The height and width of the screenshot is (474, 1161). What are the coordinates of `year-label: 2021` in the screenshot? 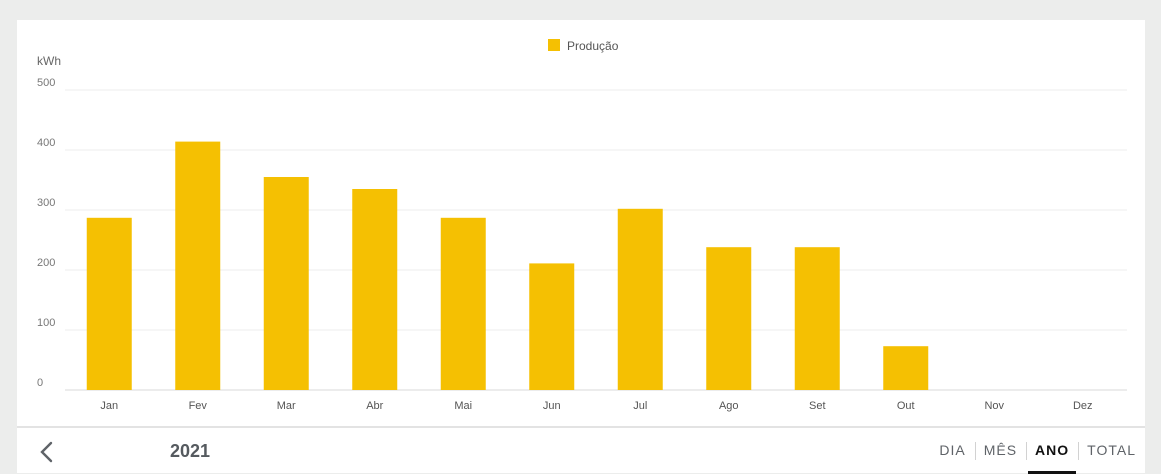 It's located at (190, 451).